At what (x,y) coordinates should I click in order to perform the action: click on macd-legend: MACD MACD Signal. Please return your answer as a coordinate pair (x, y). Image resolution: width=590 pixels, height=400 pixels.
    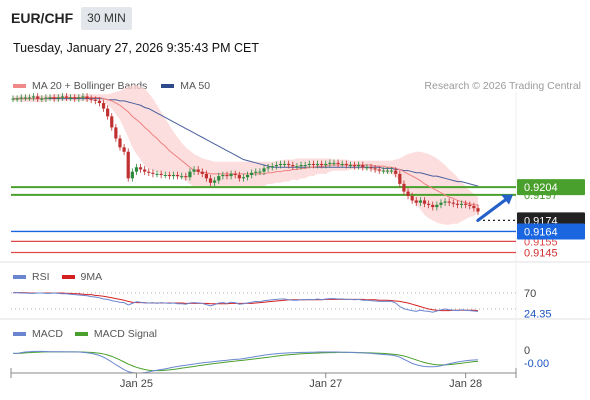
    Looking at the image, I should click on (85, 334).